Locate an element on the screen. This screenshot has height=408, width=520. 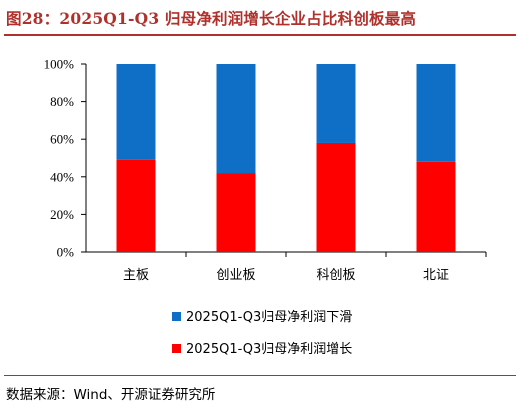
x-category-label: 主板 is located at coordinates (136, 275).